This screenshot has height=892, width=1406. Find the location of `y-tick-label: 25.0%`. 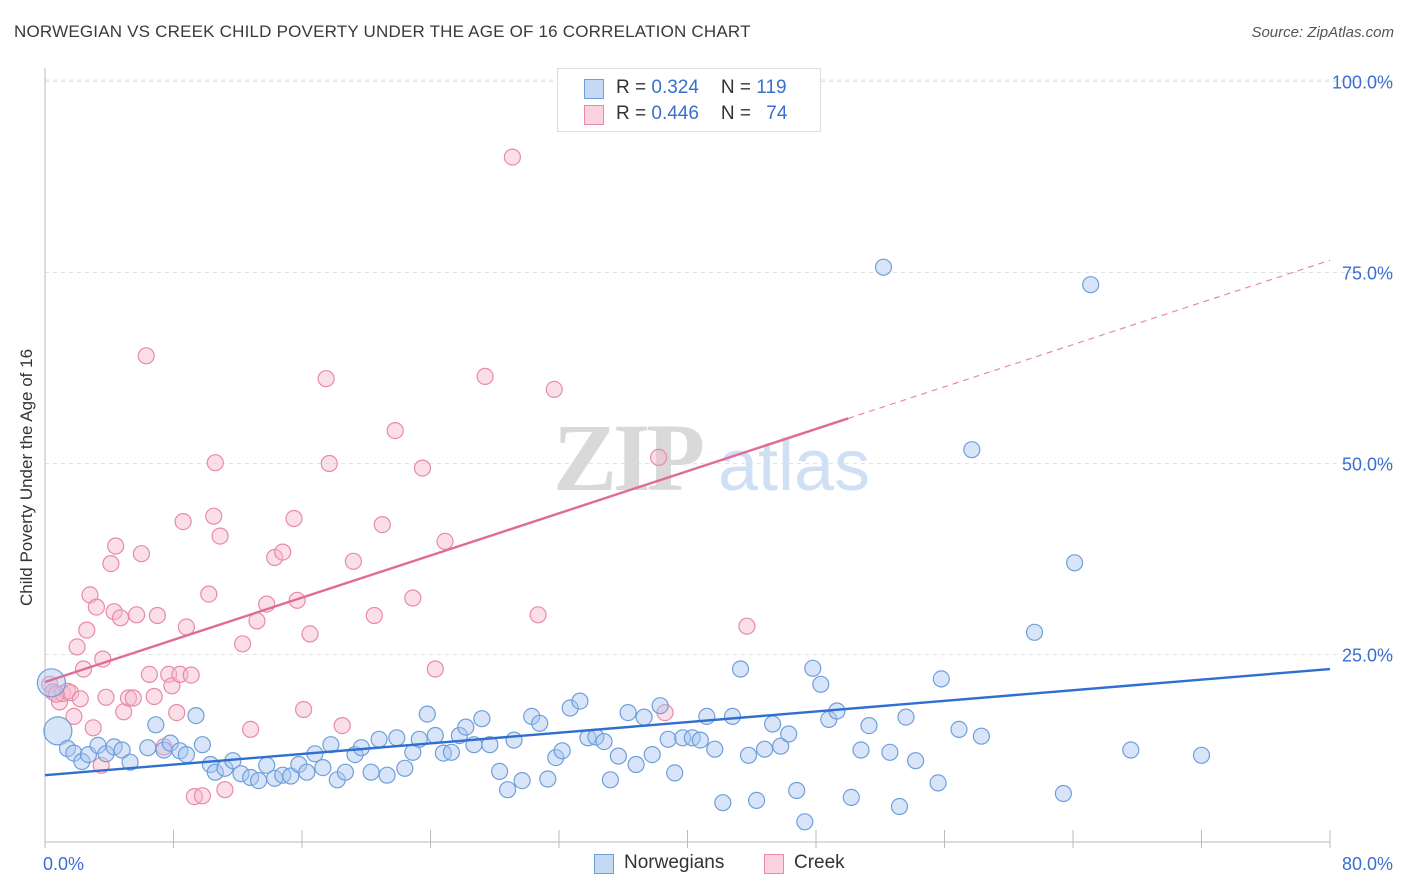

y-tick-label: 25.0% is located at coordinates (1367, 656).